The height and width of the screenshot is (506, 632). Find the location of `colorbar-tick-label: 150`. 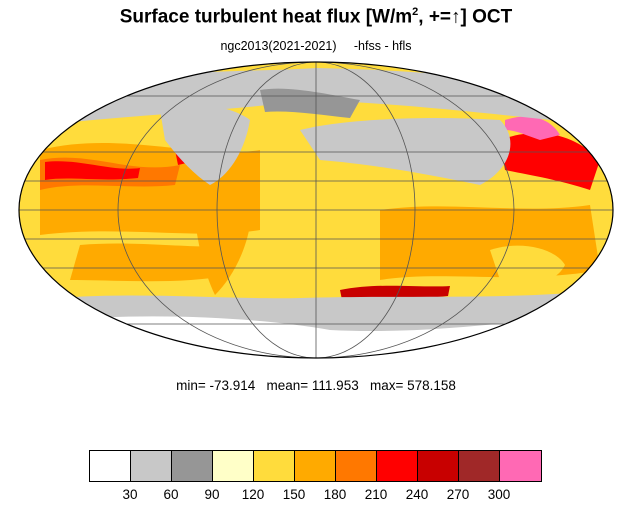

colorbar-tick-label: 150 is located at coordinates (294, 494).